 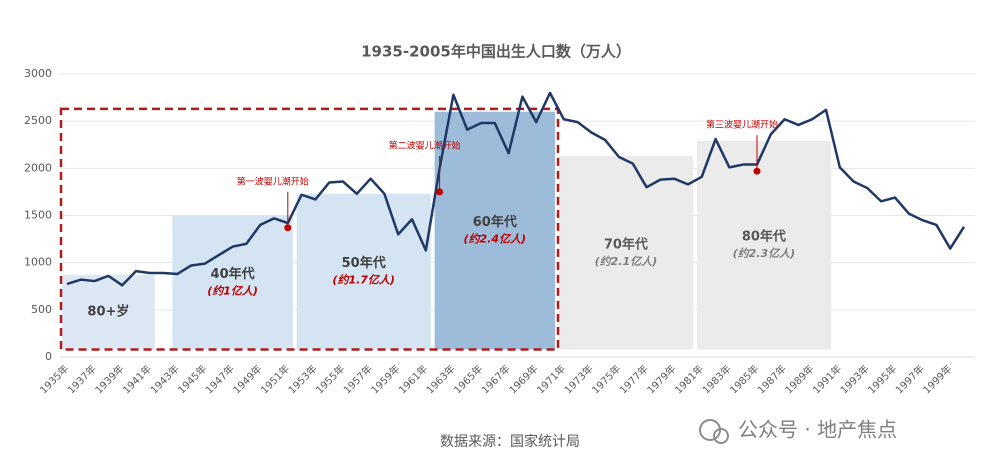 I want to click on annotation-text: 第一波婴儿潮开始, so click(x=273, y=181).